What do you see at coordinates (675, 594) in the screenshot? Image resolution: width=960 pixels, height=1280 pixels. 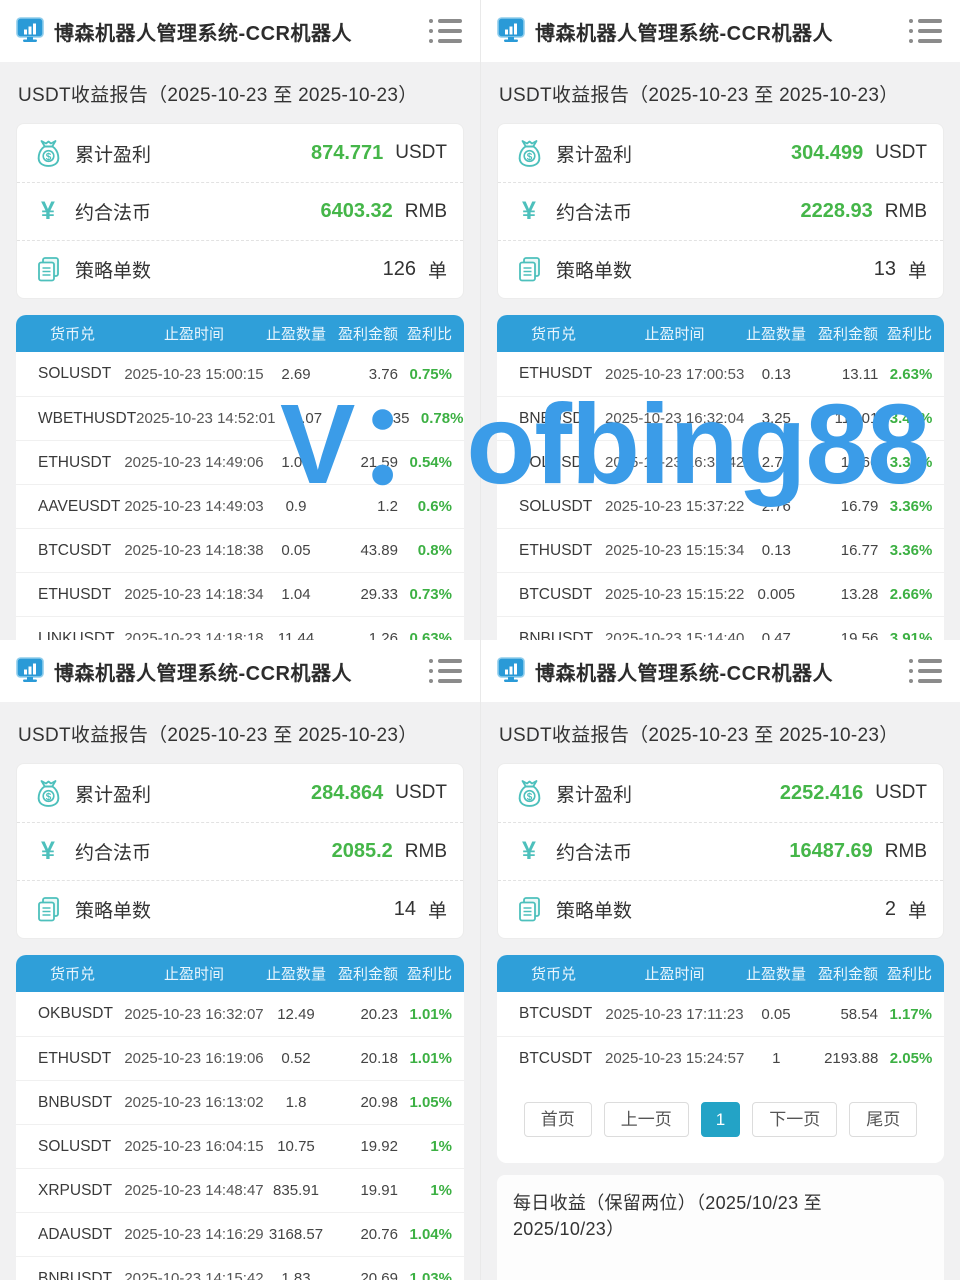 I see `time-cell: 2025-10-23 15:15:22` at bounding box center [675, 594].